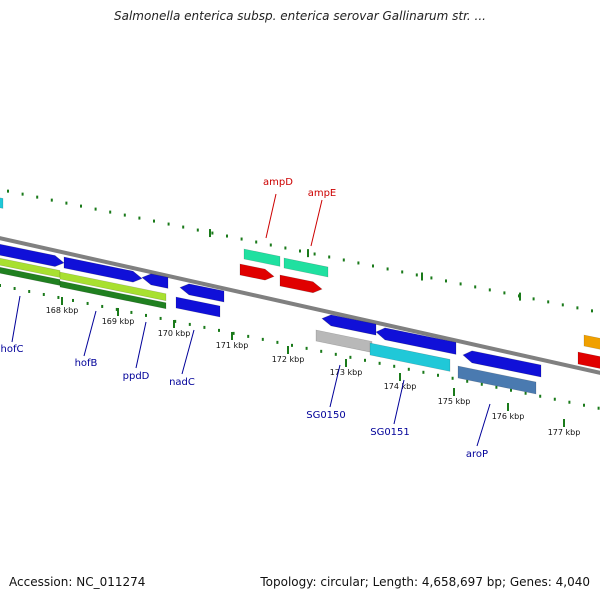 The height and width of the screenshot is (600, 600). I want to click on tick-label: 172 kbp, so click(288, 359).